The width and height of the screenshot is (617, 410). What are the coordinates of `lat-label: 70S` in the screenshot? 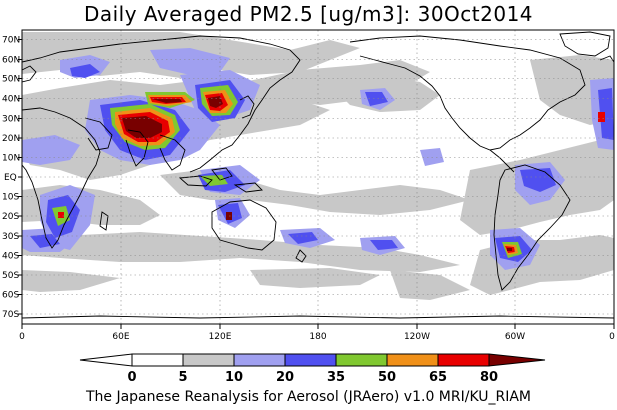 It's located at (10, 315).